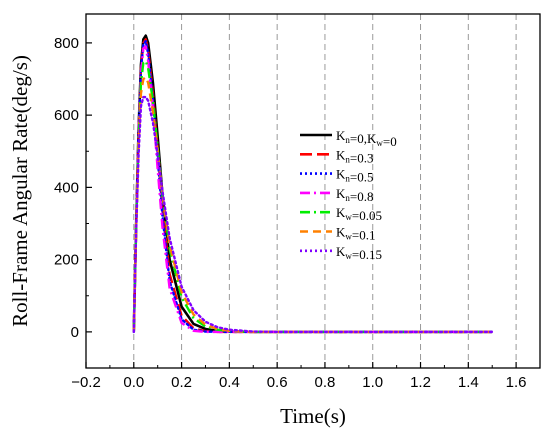  What do you see at coordinates (86, 382) in the screenshot?
I see `x-tick-label: −0.2` at bounding box center [86, 382].